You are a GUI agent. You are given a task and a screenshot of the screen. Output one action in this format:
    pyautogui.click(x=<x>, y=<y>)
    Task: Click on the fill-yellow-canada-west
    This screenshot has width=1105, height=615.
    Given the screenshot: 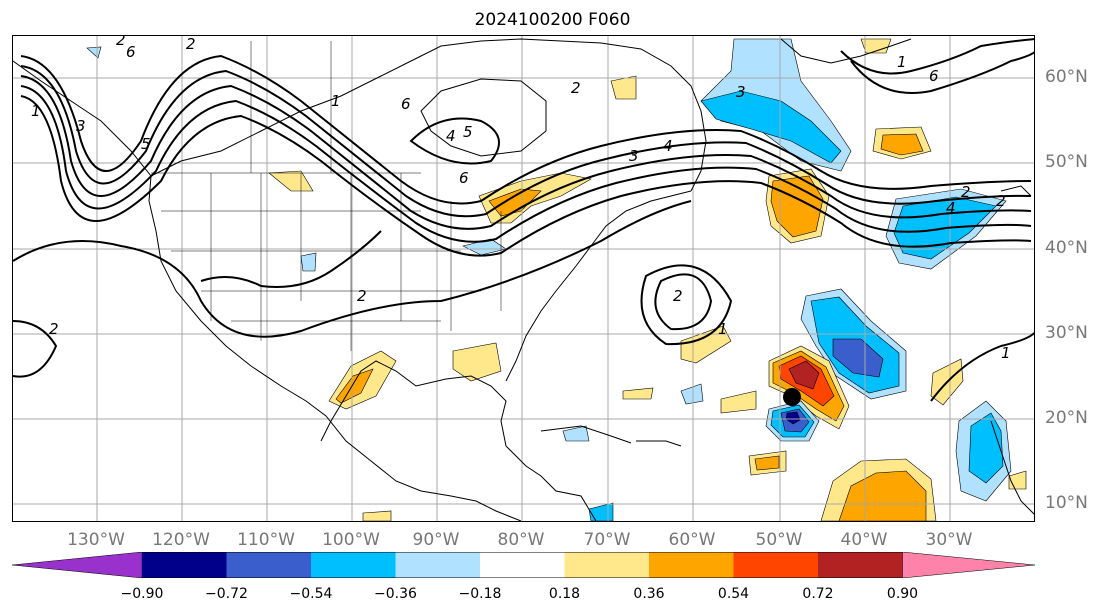 What is the action you would take?
    pyautogui.click(x=291, y=181)
    